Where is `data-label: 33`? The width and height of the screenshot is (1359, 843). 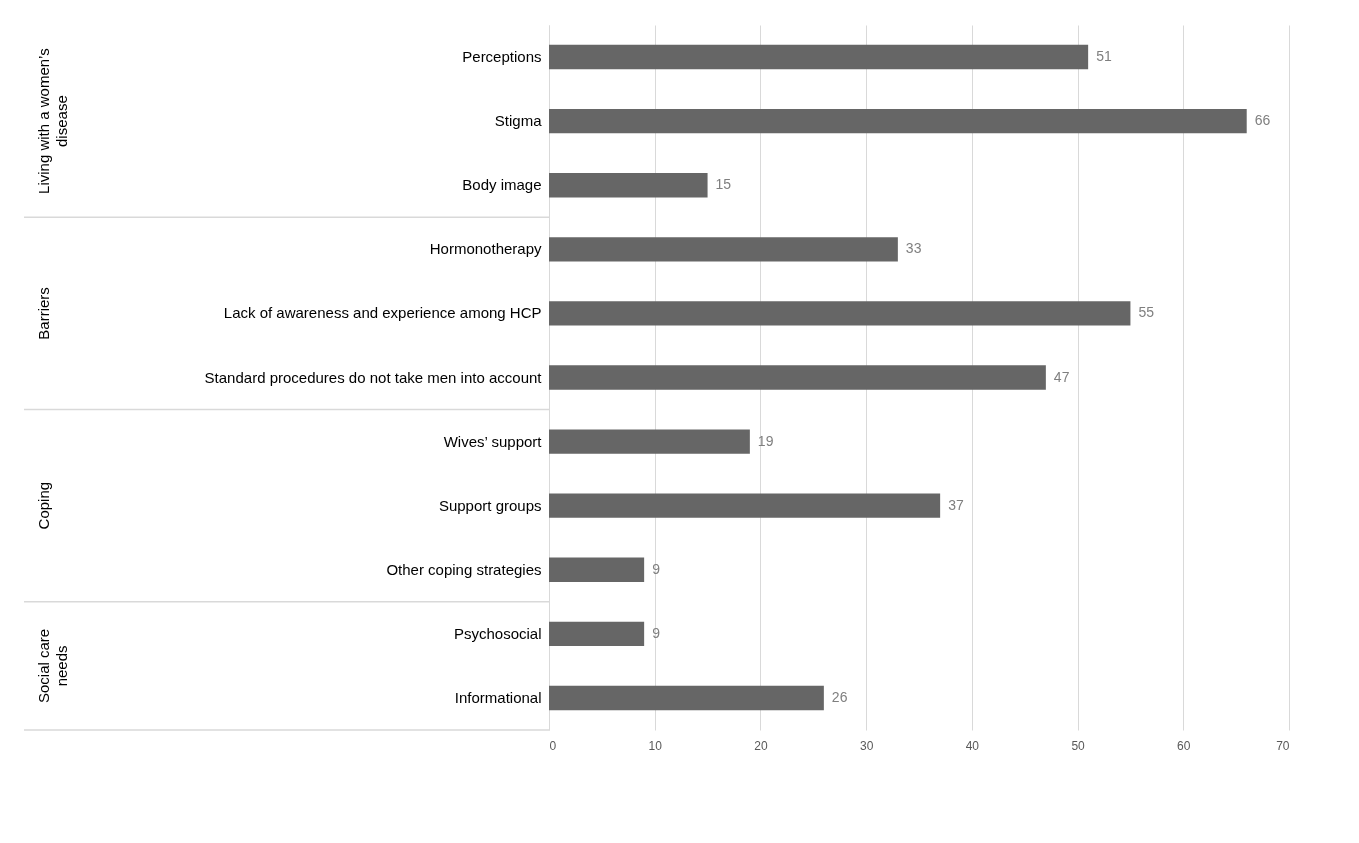 data-label: 33 is located at coordinates (913, 248).